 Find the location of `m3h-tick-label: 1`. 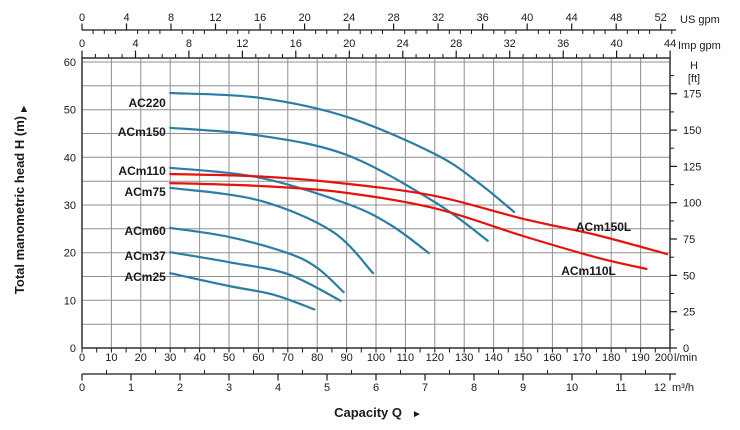

m3h-tick-label: 1 is located at coordinates (131, 388).